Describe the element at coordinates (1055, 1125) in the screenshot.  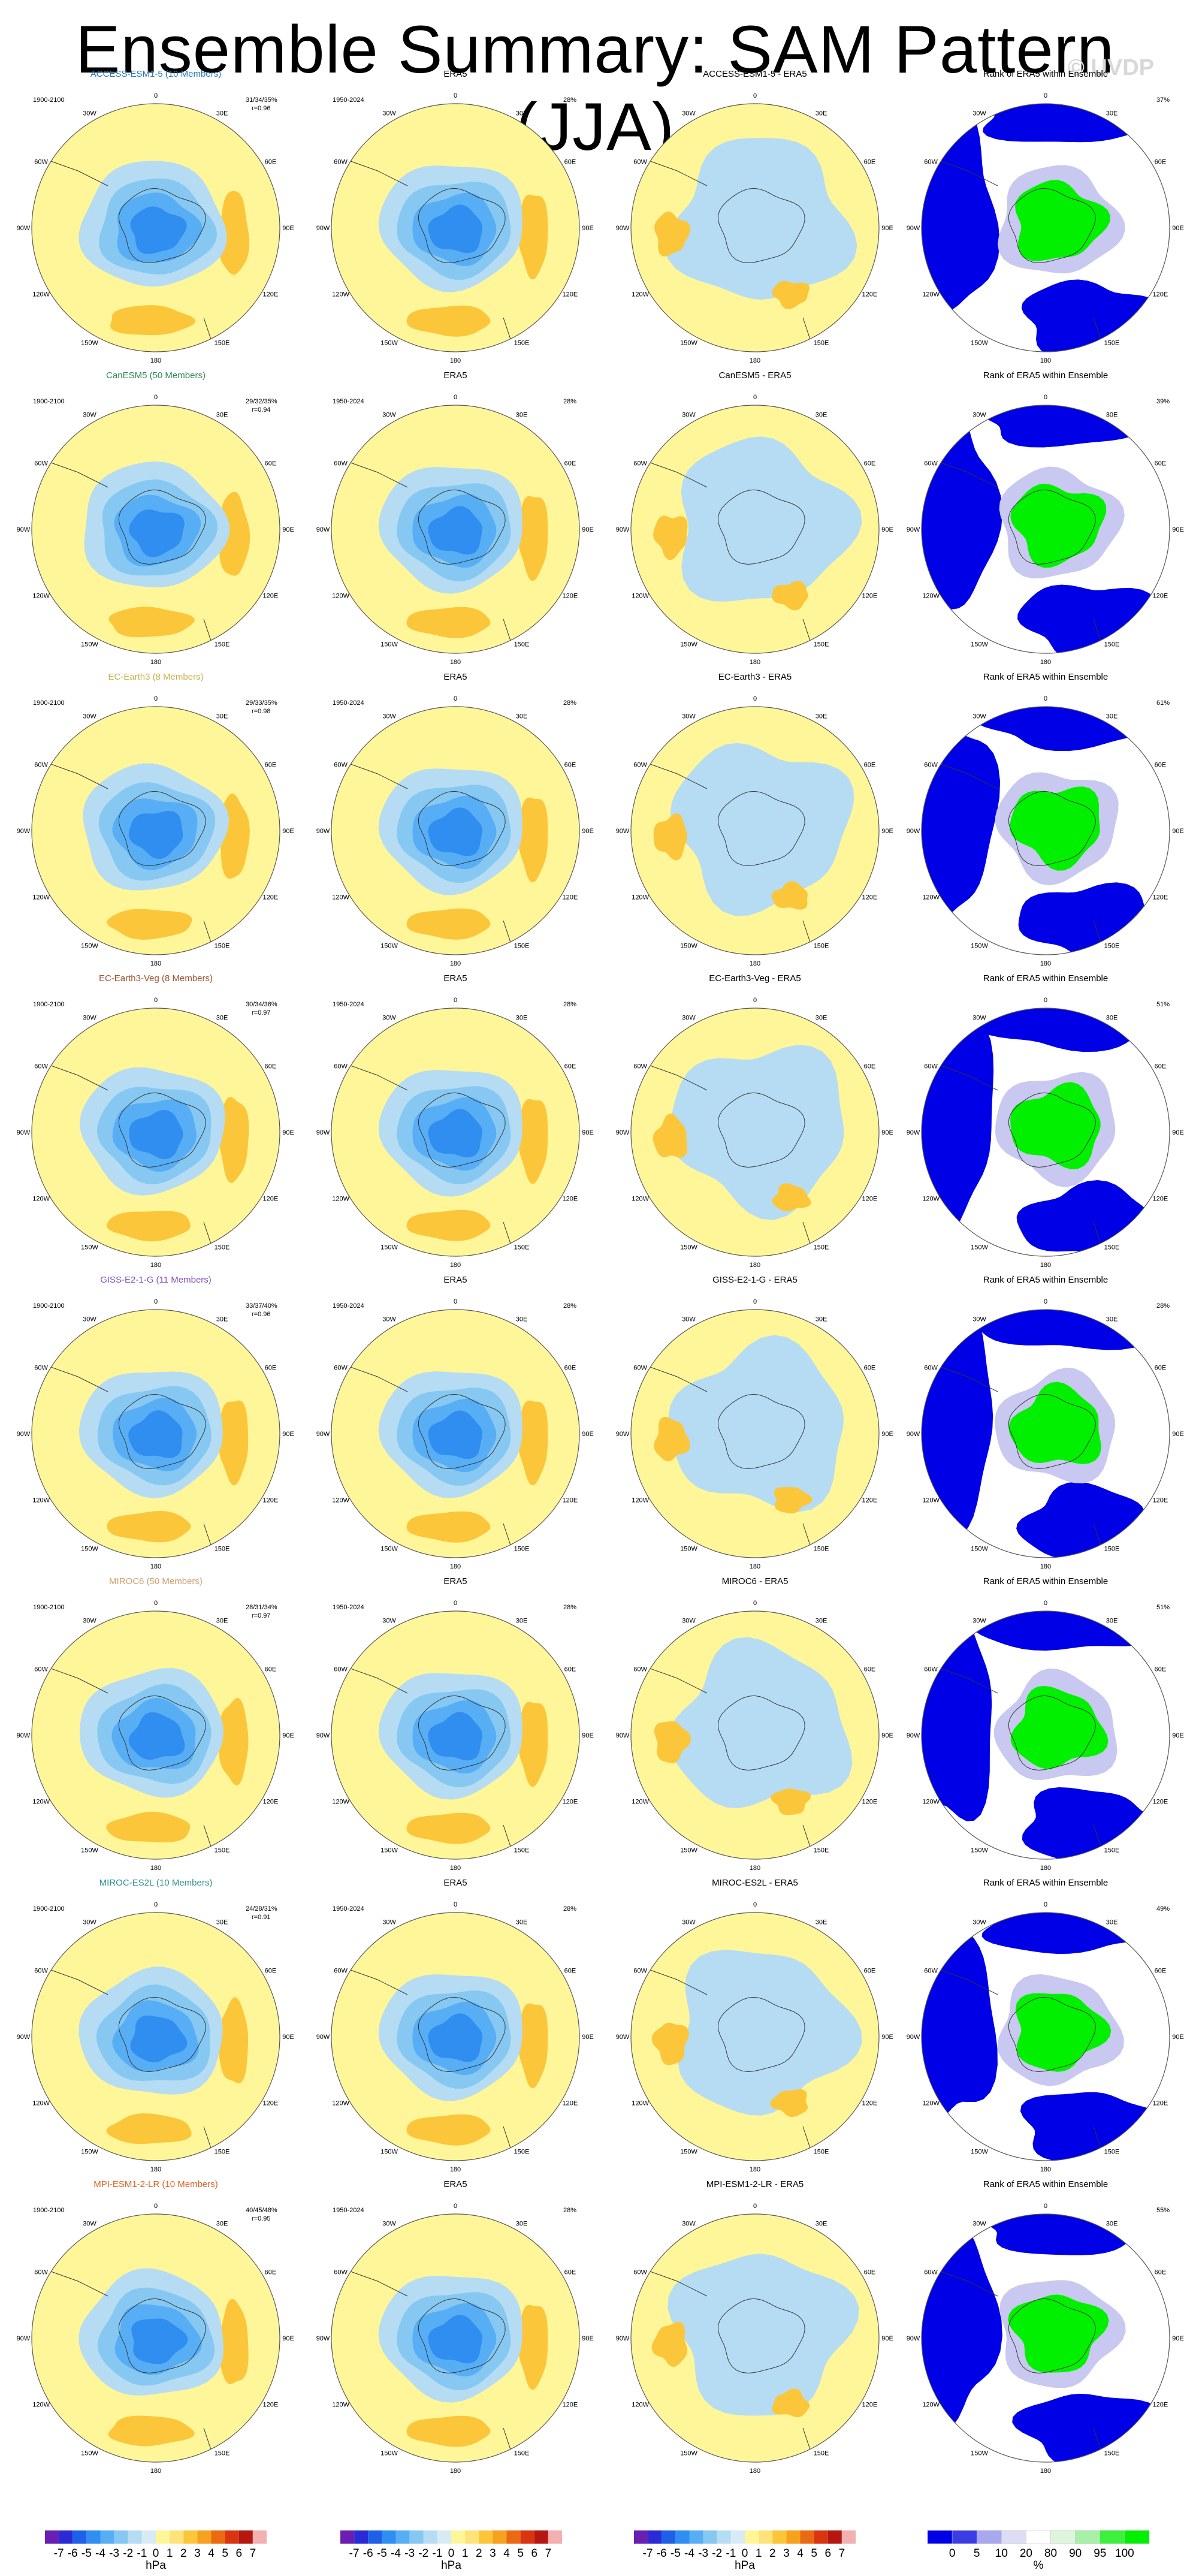
I see `rank-high` at that location.